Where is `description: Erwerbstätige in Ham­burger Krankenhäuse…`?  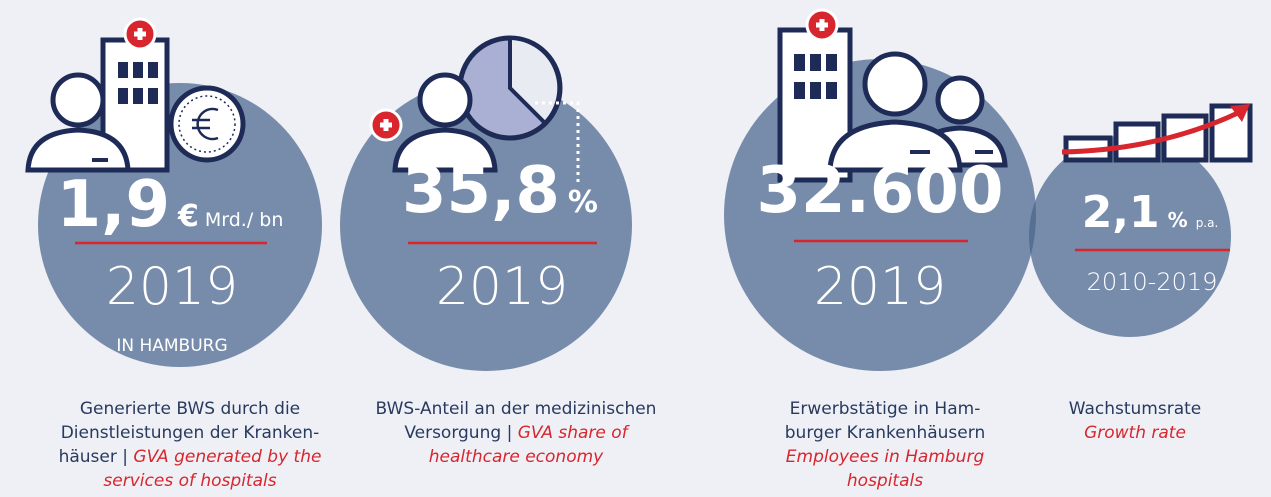
description: Erwerbstätige in Ham­burger Krankenhäuse… is located at coordinates (885, 445).